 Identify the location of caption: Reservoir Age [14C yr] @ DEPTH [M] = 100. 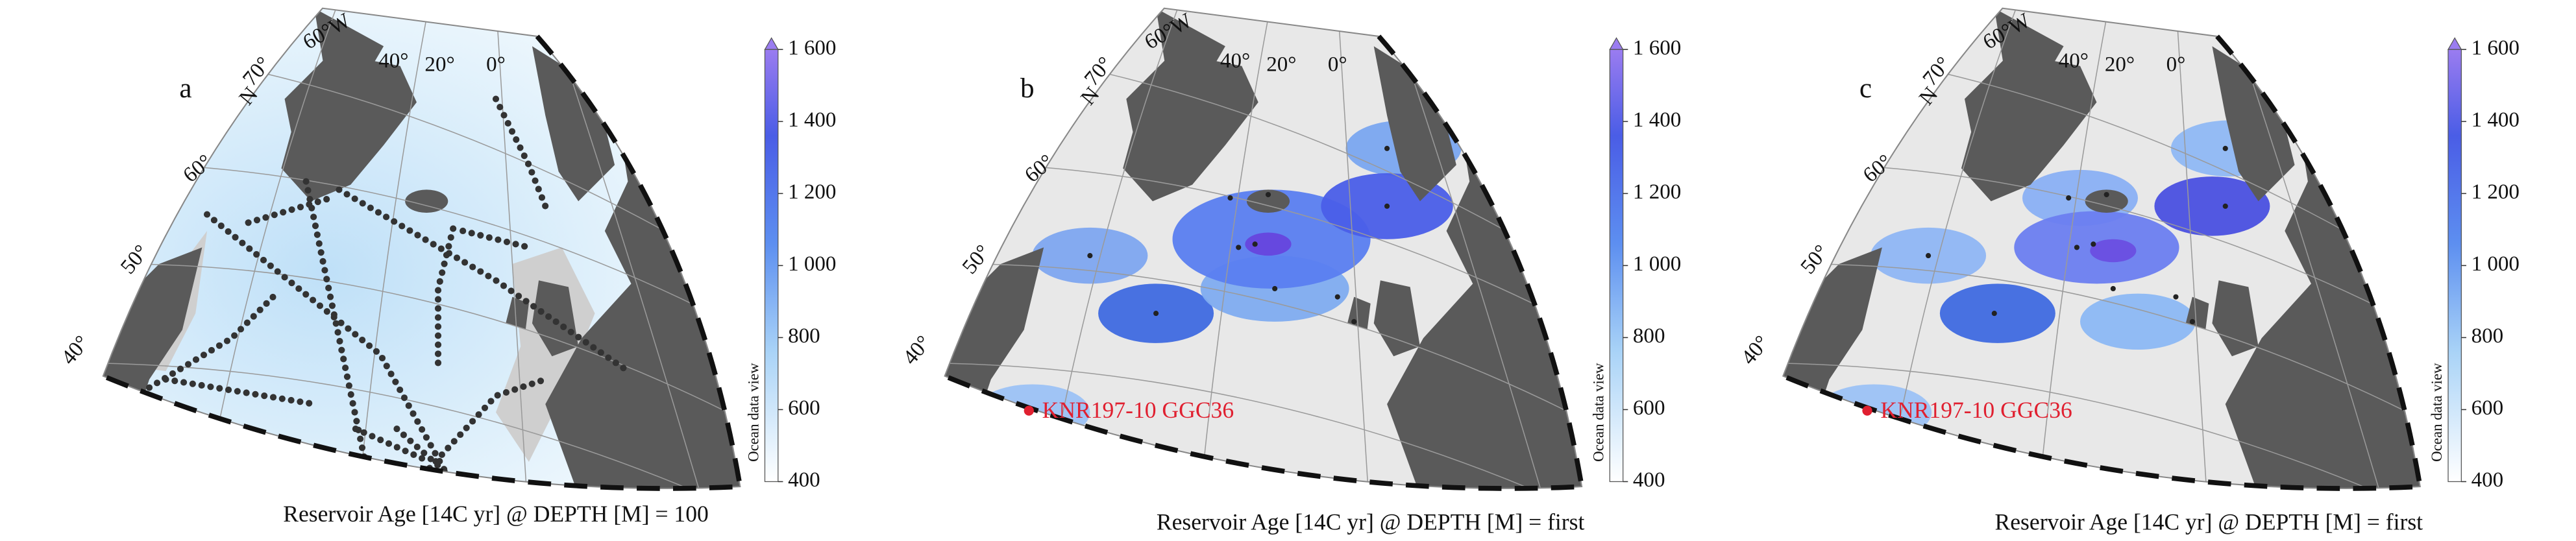
(496, 514).